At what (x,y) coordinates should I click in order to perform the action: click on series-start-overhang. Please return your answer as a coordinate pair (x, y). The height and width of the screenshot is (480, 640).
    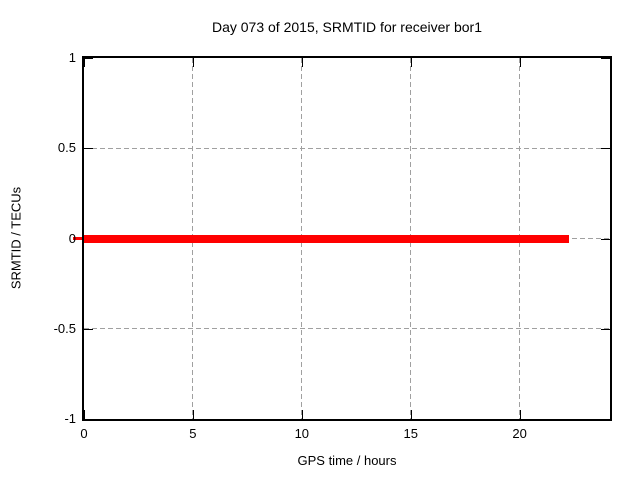
    Looking at the image, I should click on (77, 238).